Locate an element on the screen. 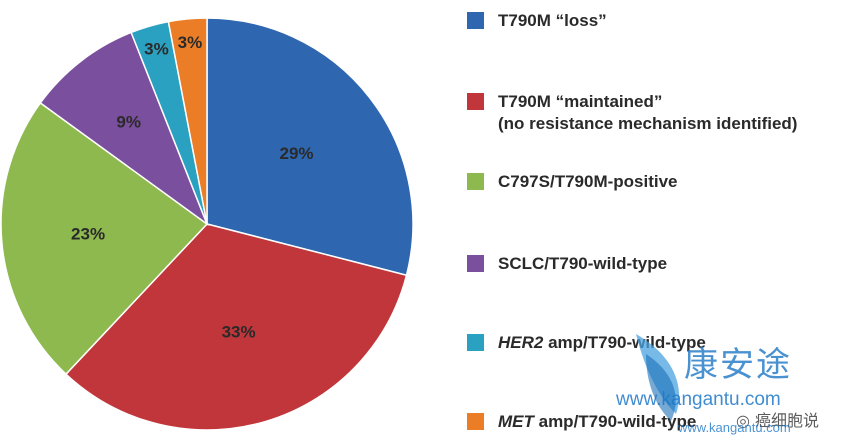 This screenshot has height=443, width=856. legend-label-t790m-maintained-main: T790M “maintained” is located at coordinates (580, 101).